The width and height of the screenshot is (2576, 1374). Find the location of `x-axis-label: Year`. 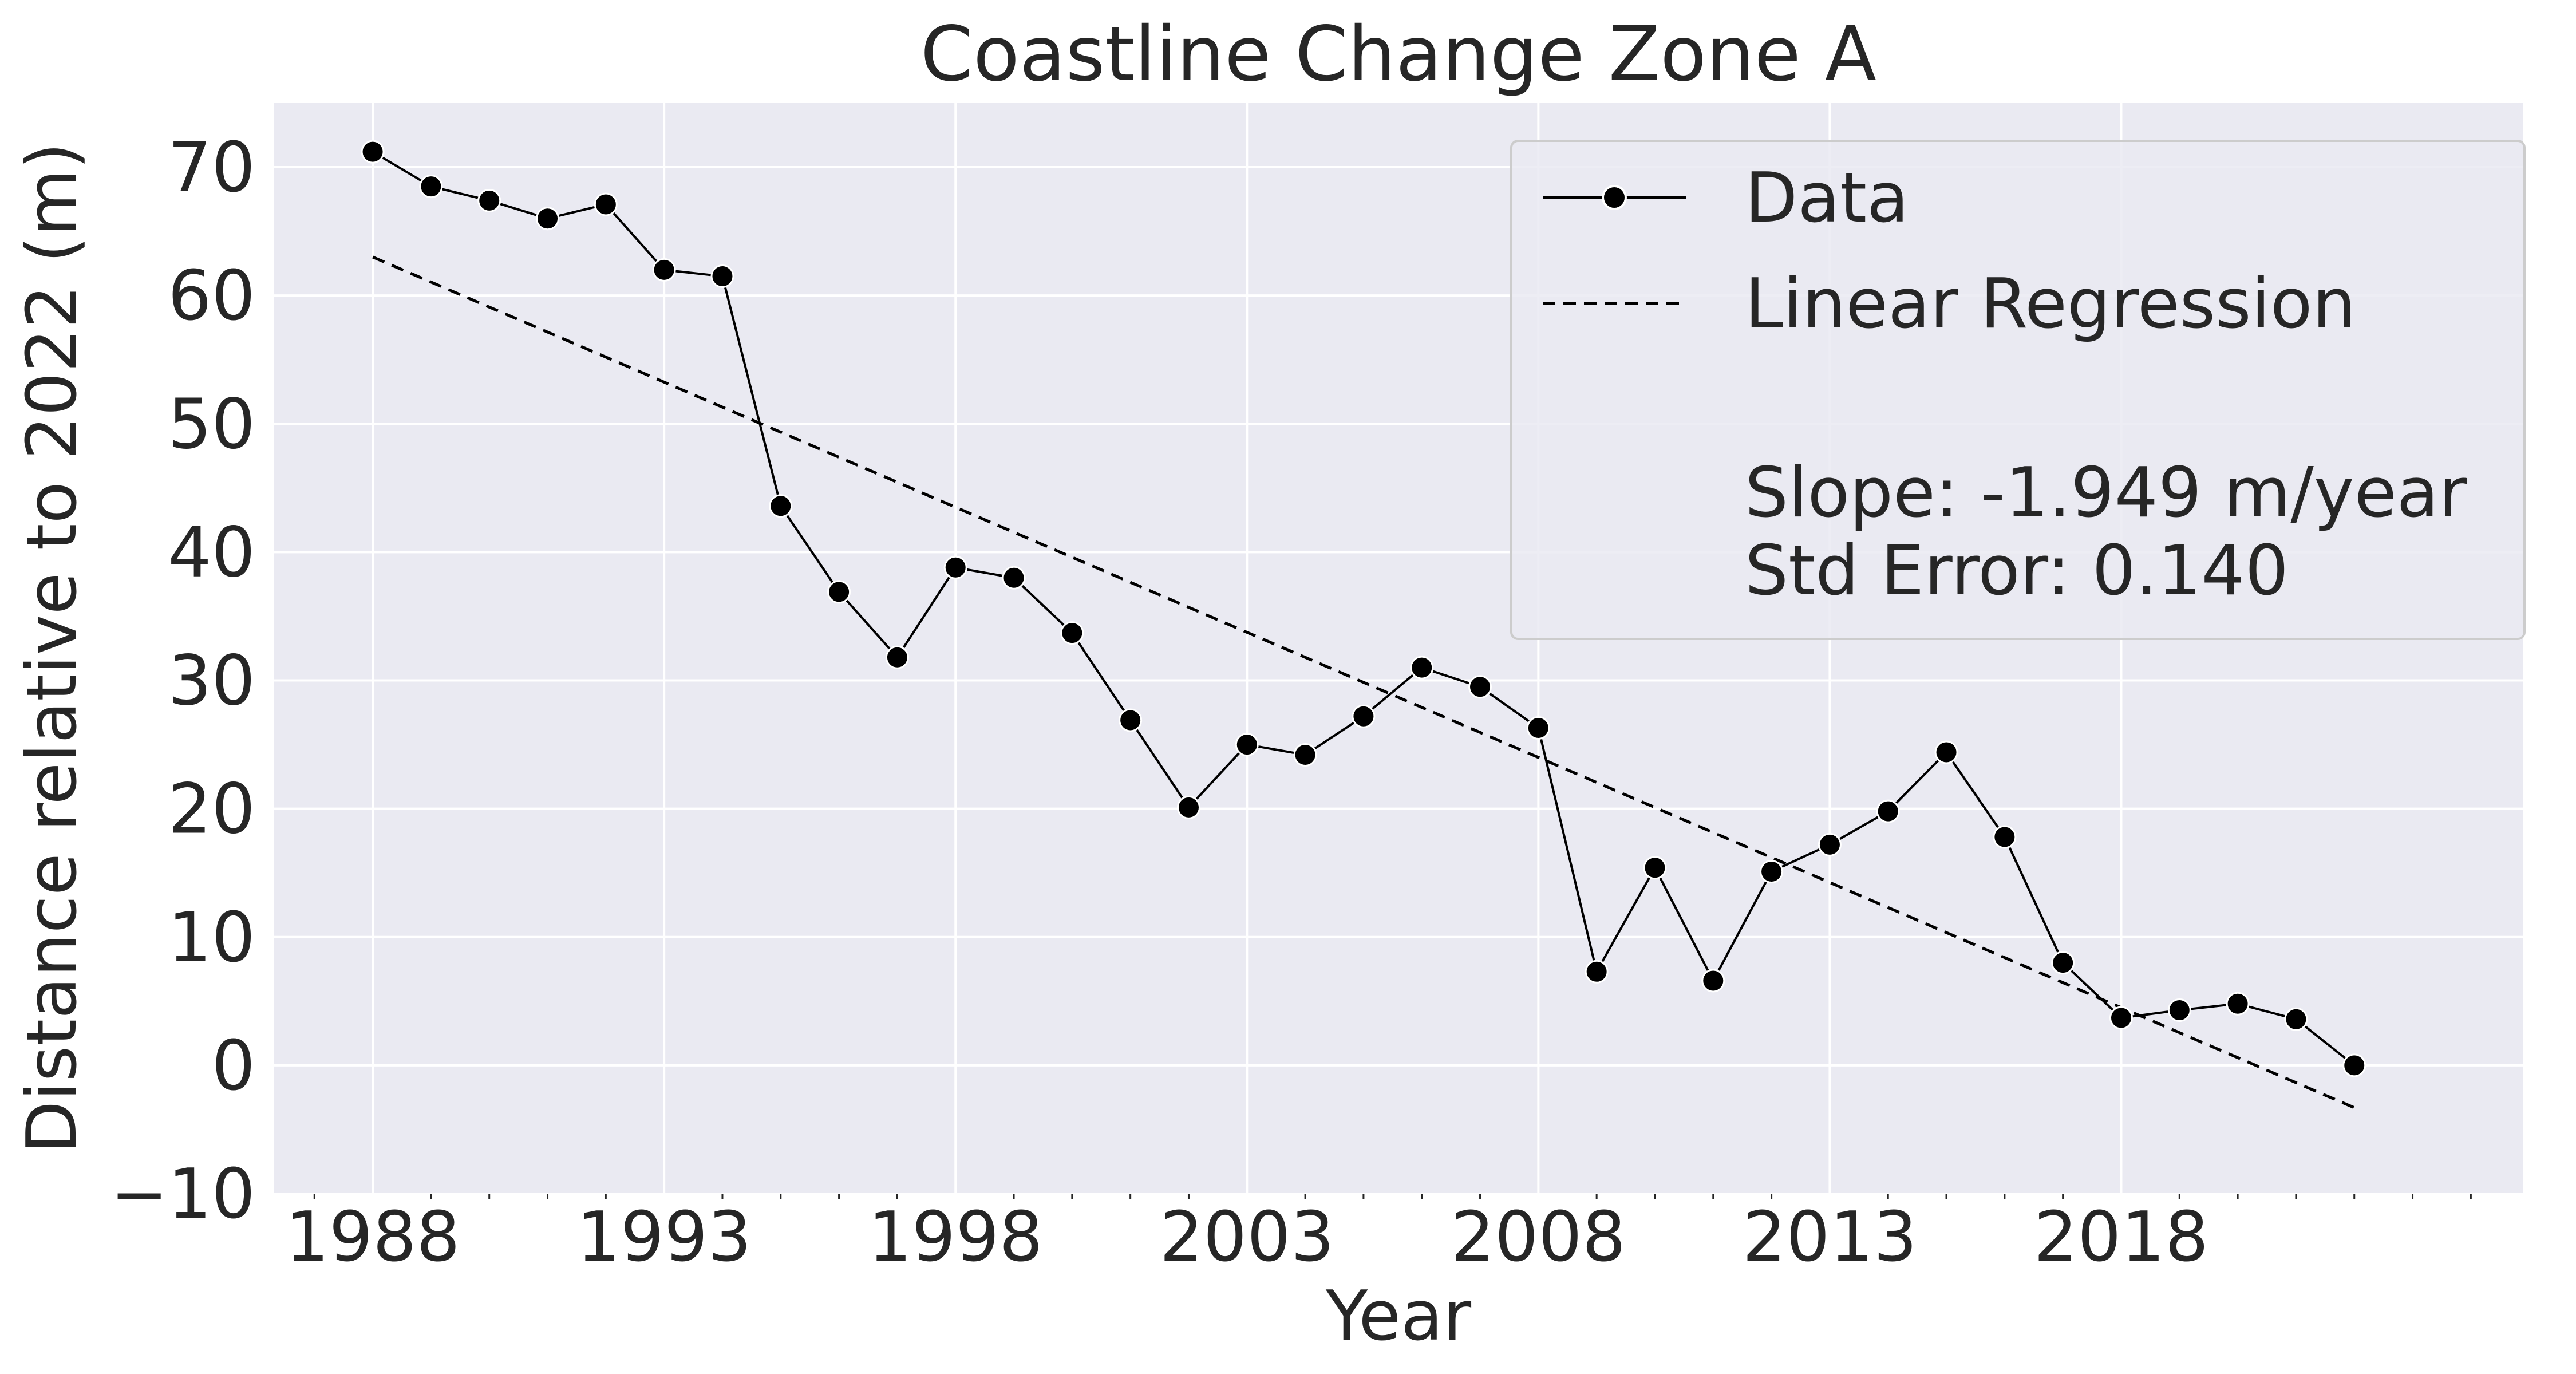

x-axis-label: Year is located at coordinates (1398, 1317).